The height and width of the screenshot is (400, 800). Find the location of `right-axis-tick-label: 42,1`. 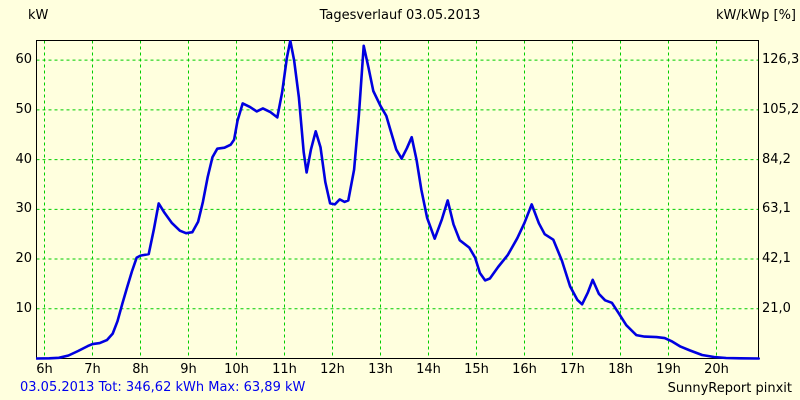

right-axis-tick-label: 42,1 is located at coordinates (776, 259).